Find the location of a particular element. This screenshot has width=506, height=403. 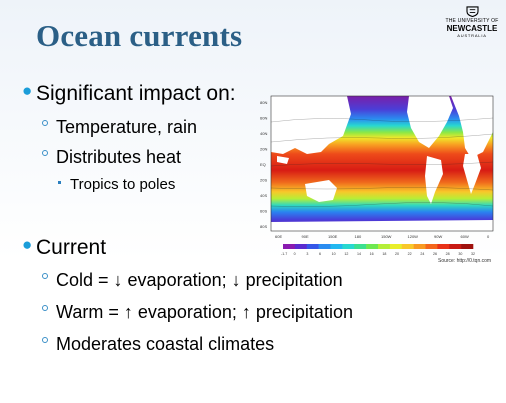

latitude-label: 80S is located at coordinates (263, 226).